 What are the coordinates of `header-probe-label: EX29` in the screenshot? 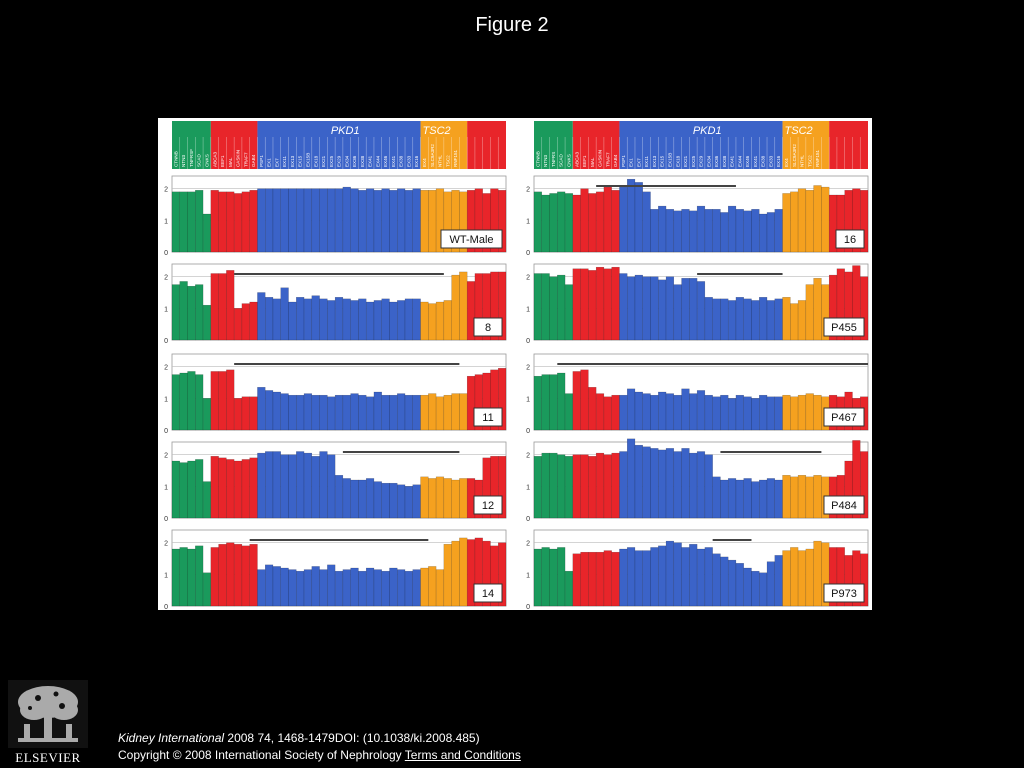 It's located at (339, 161).